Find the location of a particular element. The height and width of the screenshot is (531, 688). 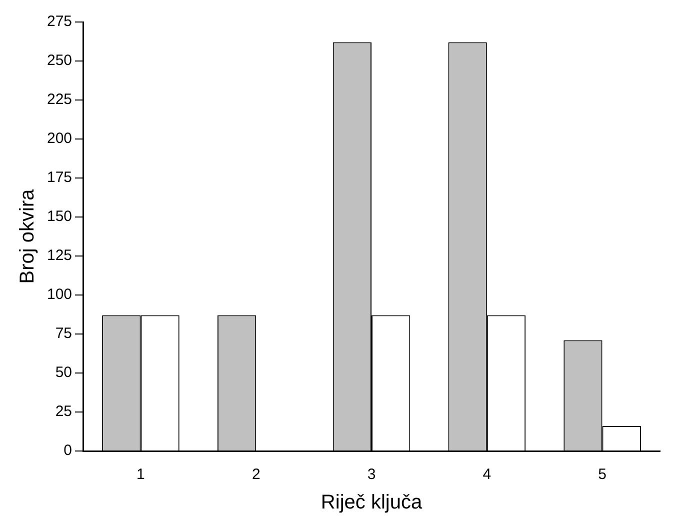

y-tick-label: 0 is located at coordinates (68, 451).